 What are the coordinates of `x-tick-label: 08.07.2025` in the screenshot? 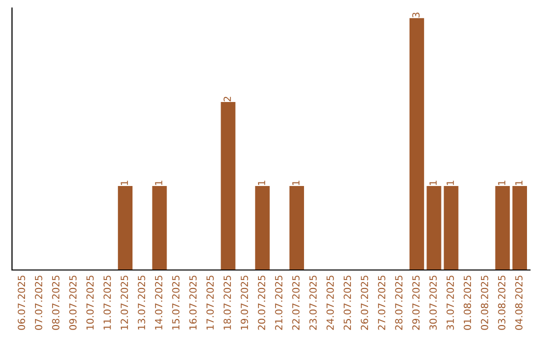 It's located at (56, 303).